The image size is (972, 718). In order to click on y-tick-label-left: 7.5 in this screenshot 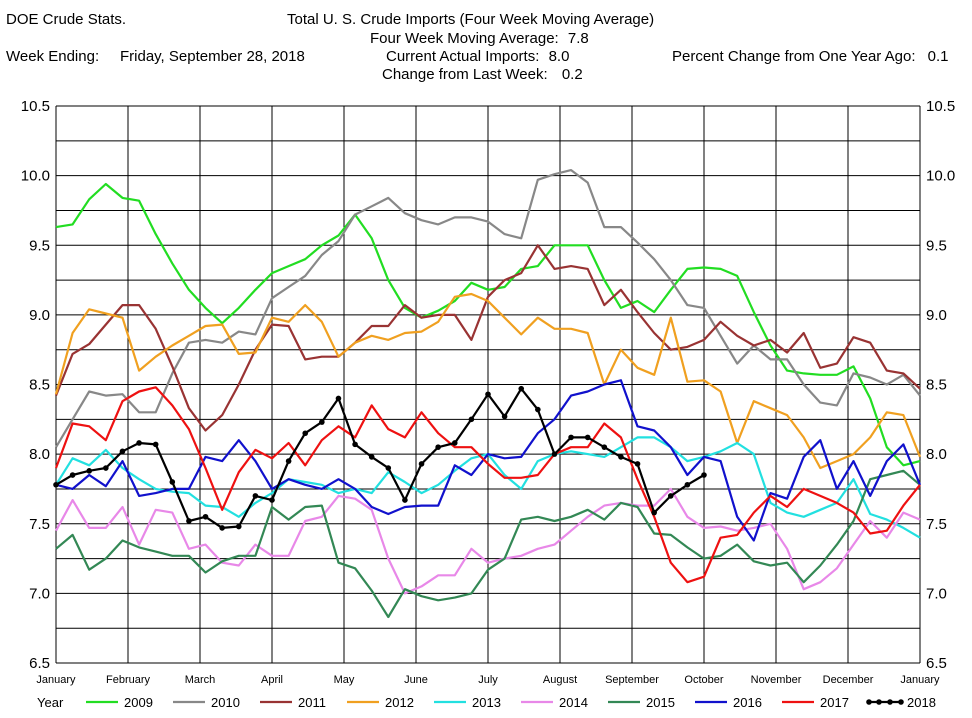, I will do `click(39, 524)`.